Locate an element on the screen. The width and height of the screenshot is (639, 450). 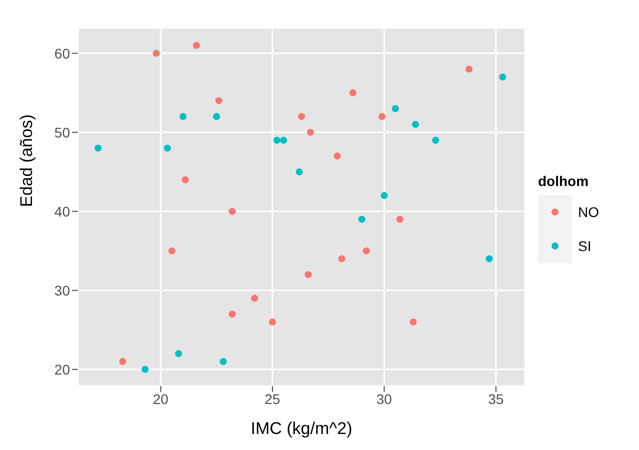
legend-label: NO is located at coordinates (588, 212).